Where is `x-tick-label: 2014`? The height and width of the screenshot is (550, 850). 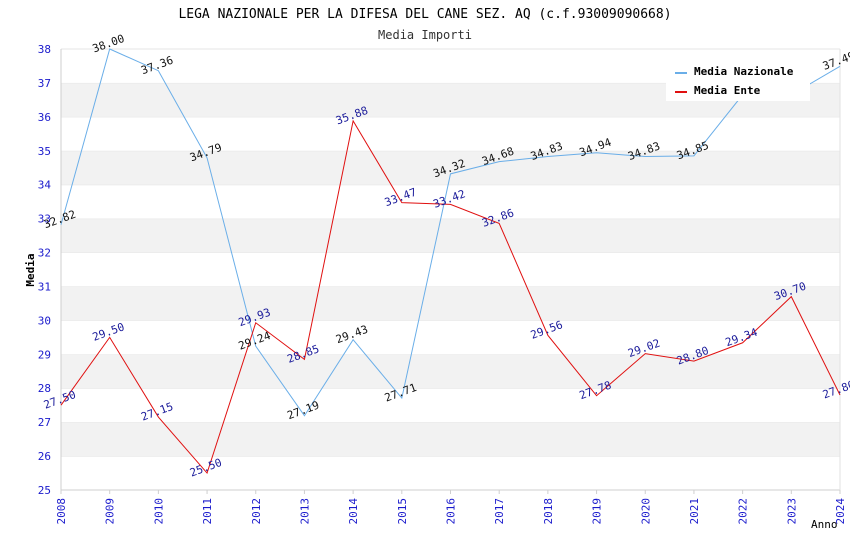
x-tick-label: 2014 is located at coordinates (353, 511).